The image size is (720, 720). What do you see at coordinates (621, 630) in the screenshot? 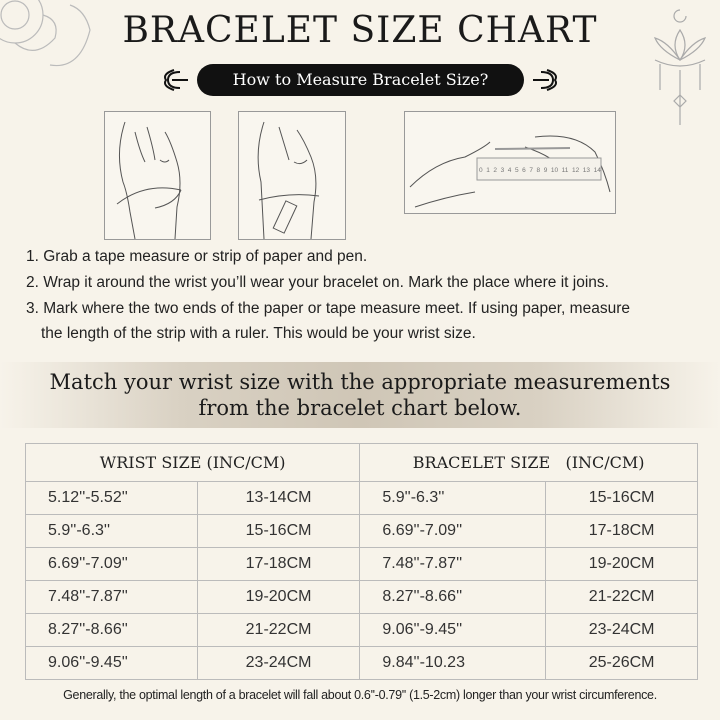
I see `bracelet-cm-cell: 23-24CM` at bounding box center [621, 630].